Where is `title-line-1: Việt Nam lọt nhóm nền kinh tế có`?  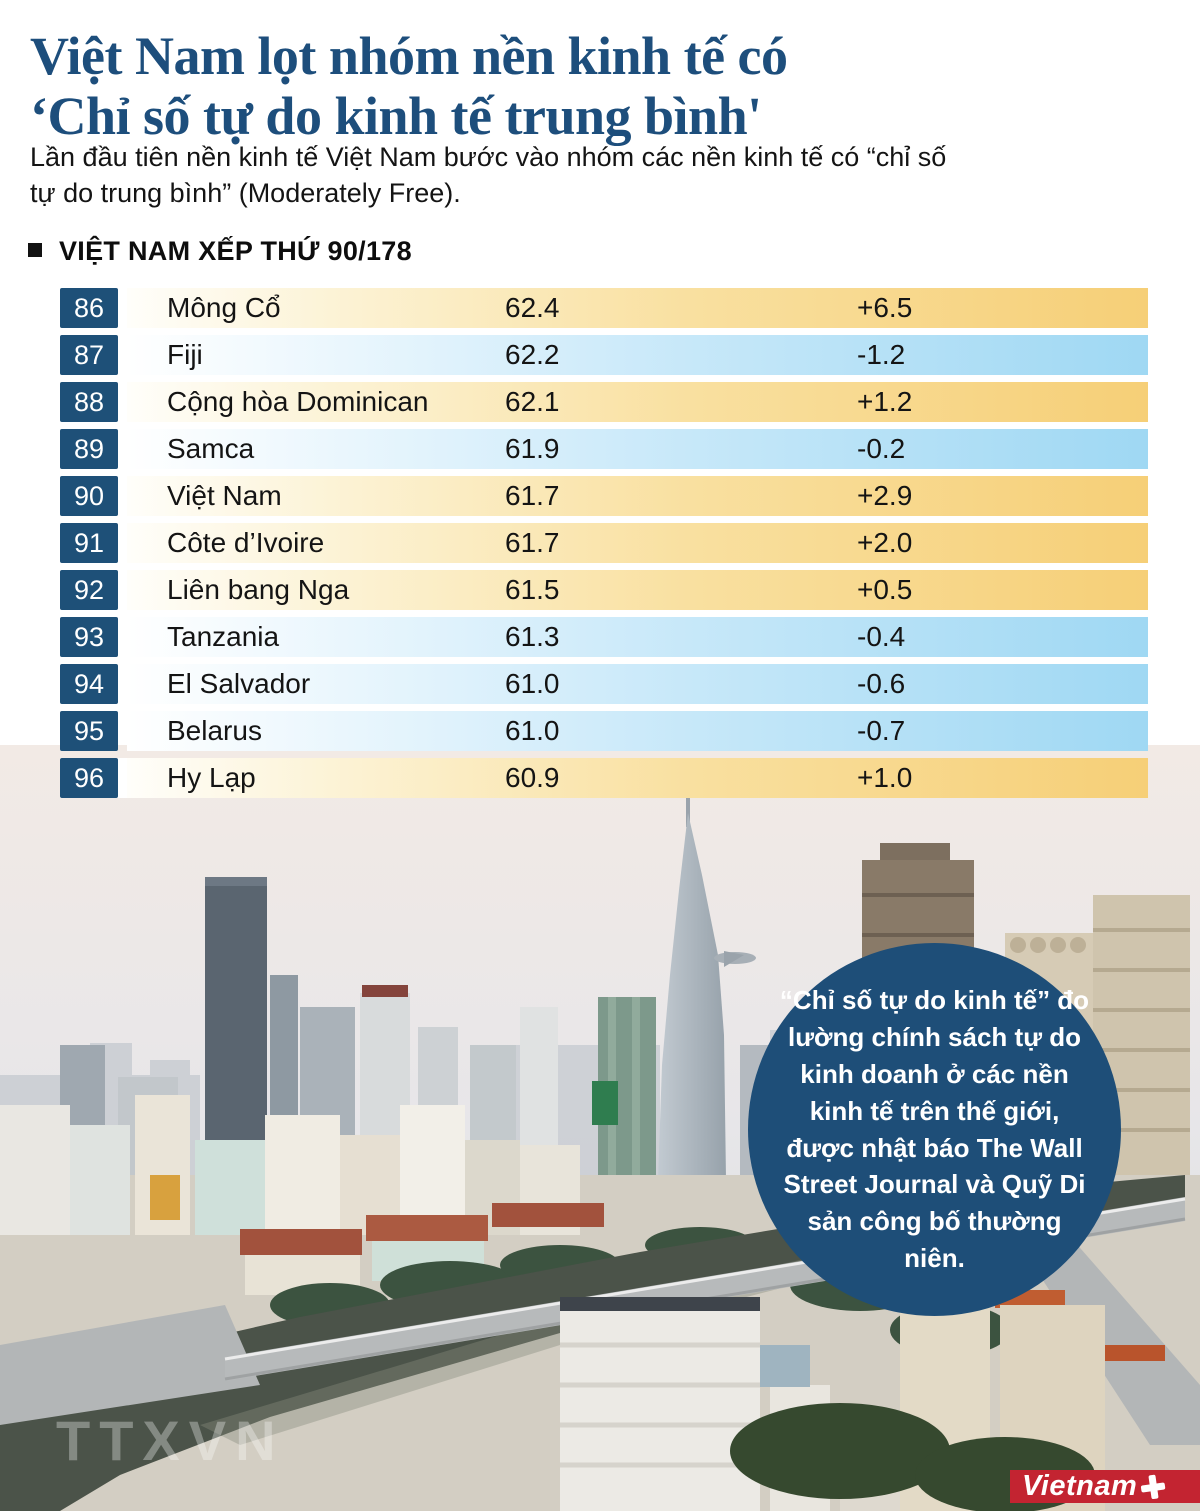
title-line-1: Việt Nam lọt nhóm nền kinh tế có is located at coordinates (409, 56).